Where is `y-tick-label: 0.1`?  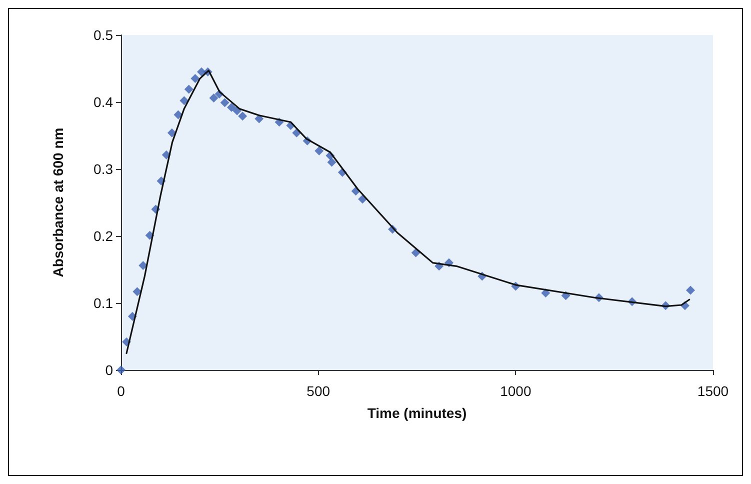
y-tick-label: 0.1 is located at coordinates (104, 303).